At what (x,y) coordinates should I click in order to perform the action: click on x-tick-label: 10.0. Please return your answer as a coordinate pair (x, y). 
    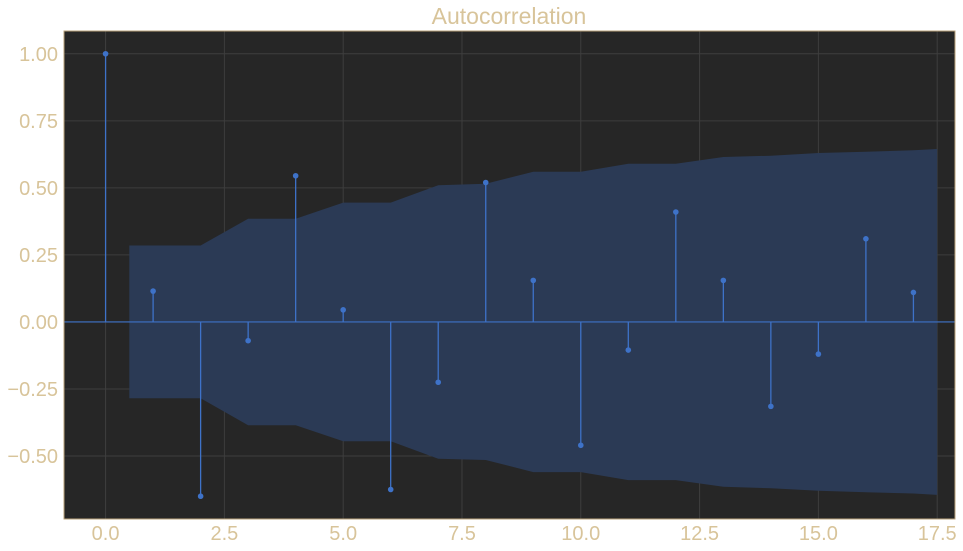
    Looking at the image, I should click on (580, 534).